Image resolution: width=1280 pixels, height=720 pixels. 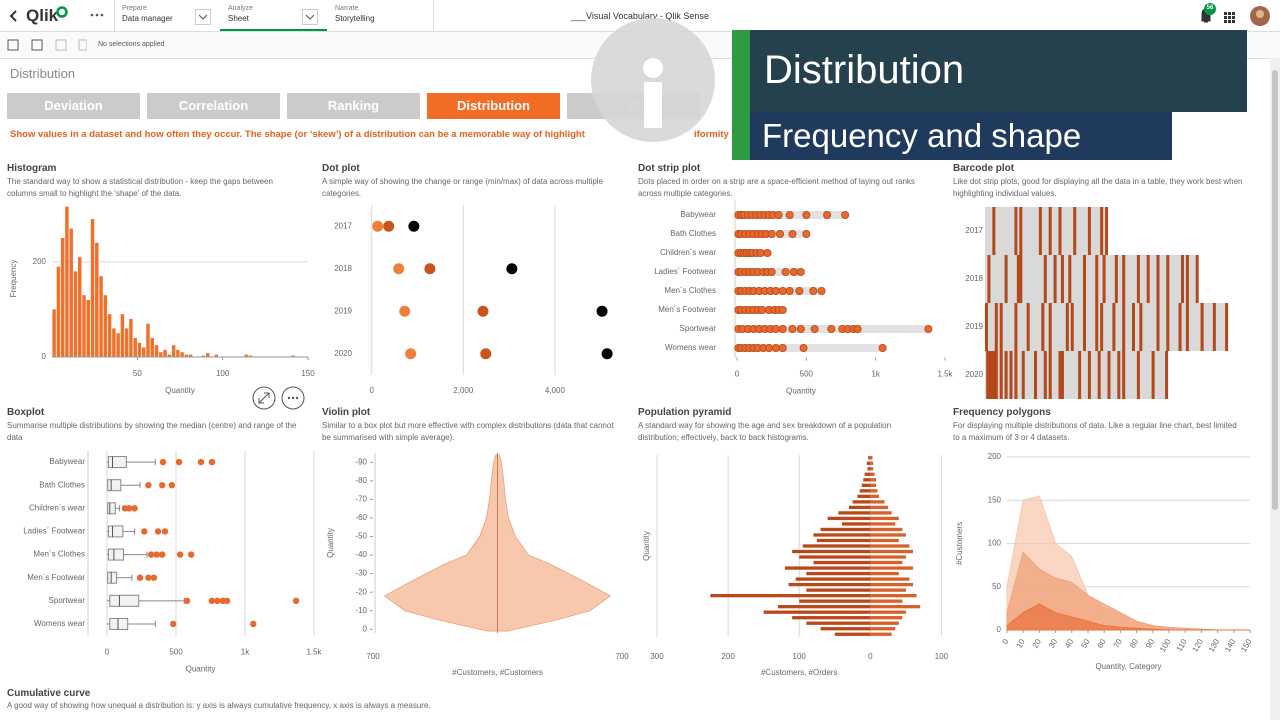 I want to click on menu-button, so click(x=97, y=15).